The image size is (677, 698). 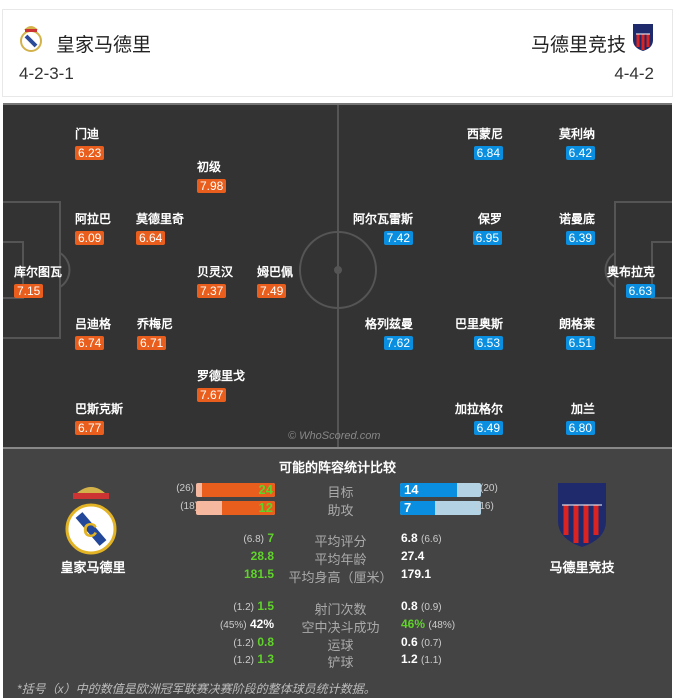 I want to click on svg-text: C, so click(x=90, y=531).